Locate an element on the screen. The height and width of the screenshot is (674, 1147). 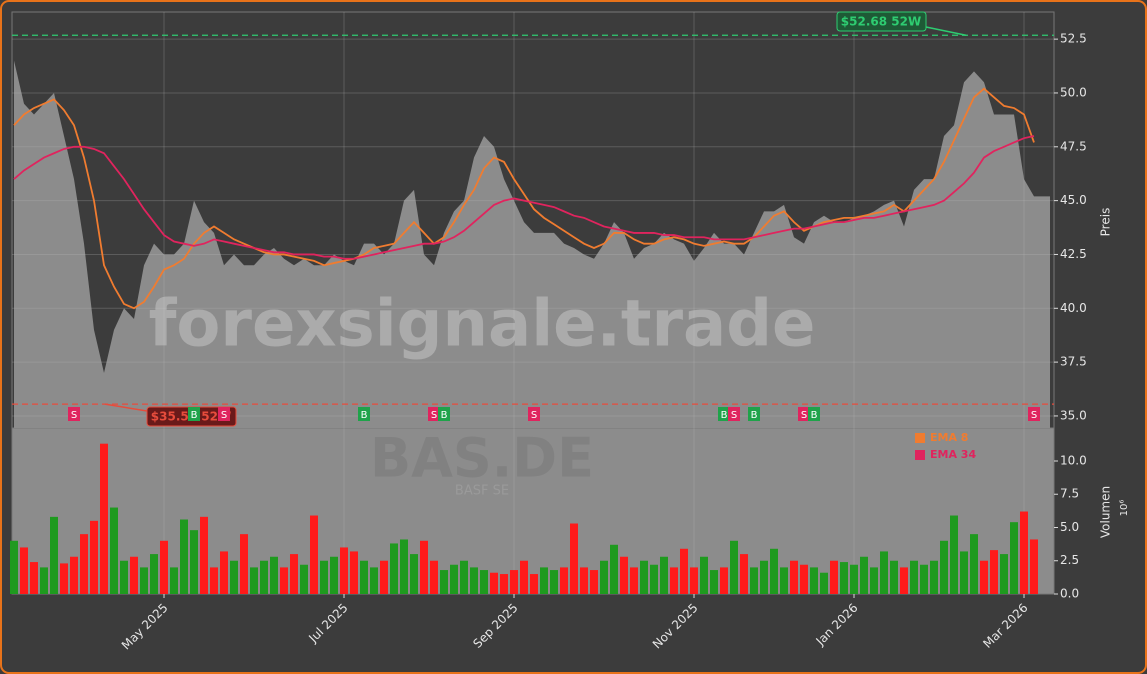
arrow is located at coordinates (946, 31).